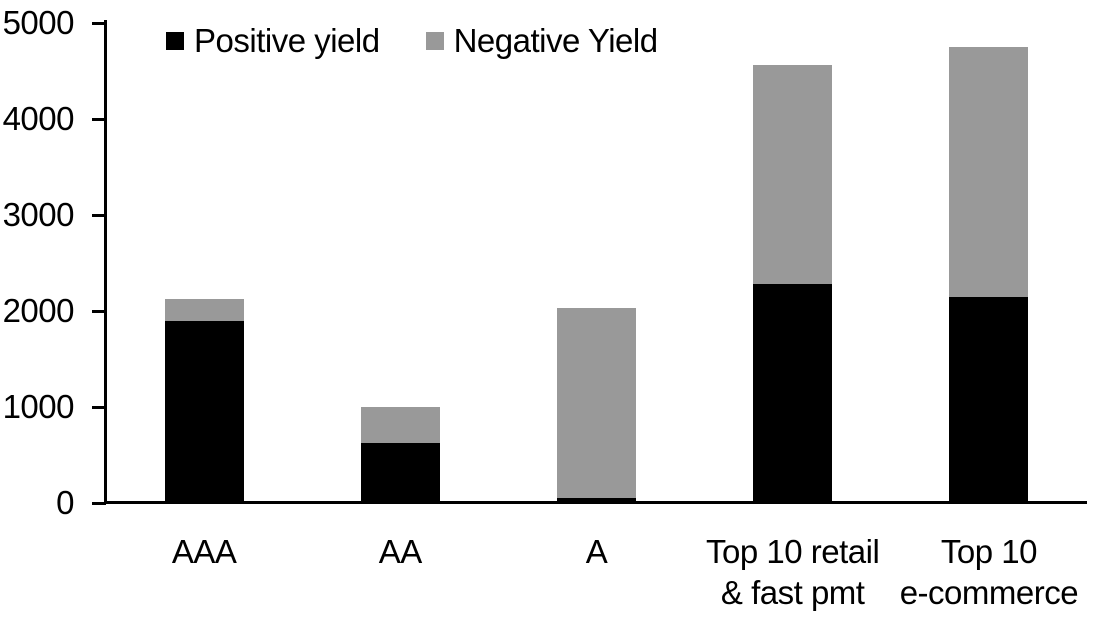 The height and width of the screenshot is (618, 1102). I want to click on y-tick-label: 1000, so click(38, 406).